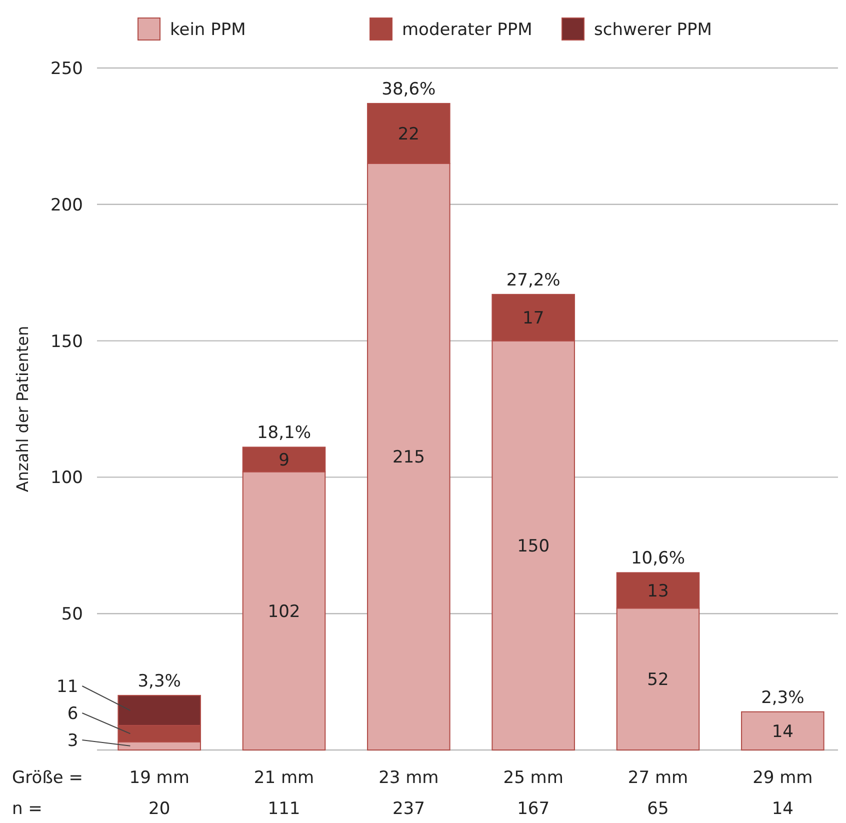 The height and width of the screenshot is (823, 846). I want to click on x-tick-label: 29 mm, so click(782, 778).